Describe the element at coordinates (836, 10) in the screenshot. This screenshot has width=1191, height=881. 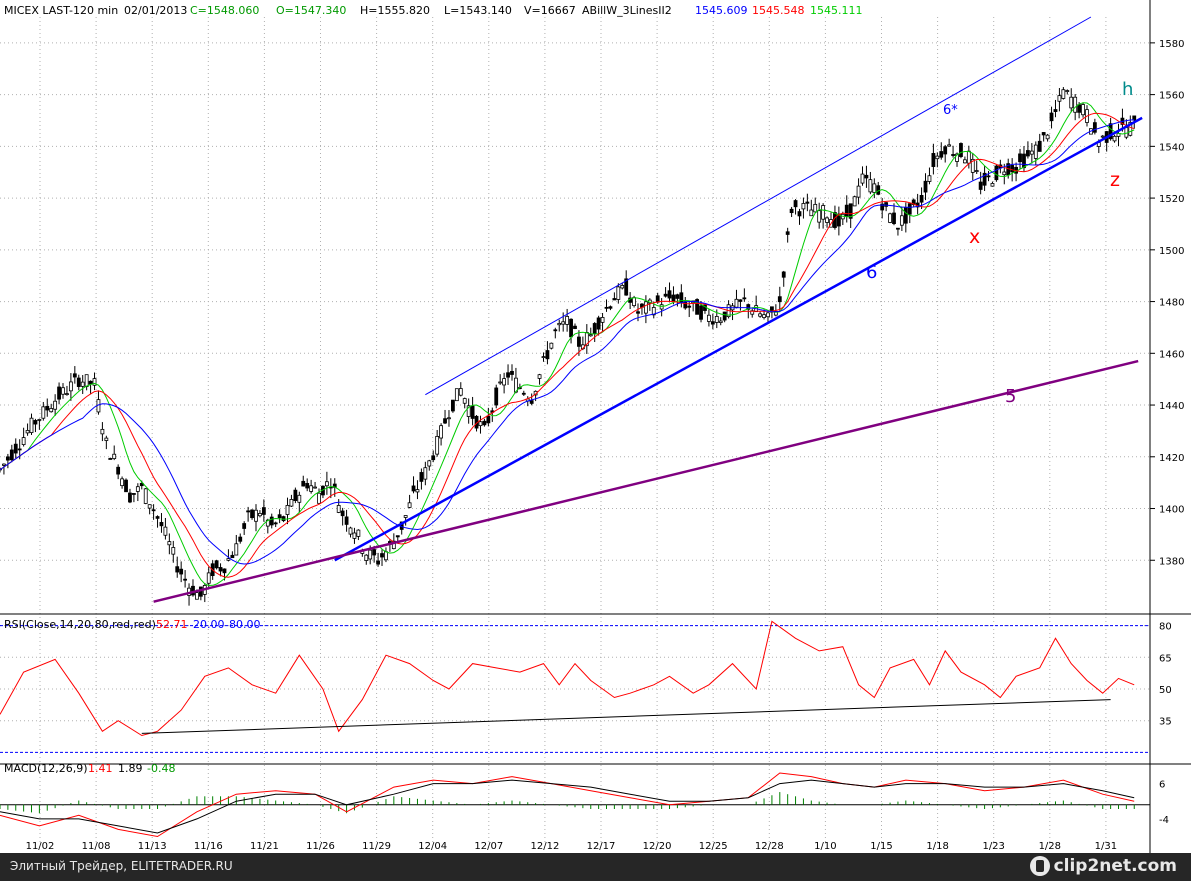
I see `header-indicator-v3: 1545.111` at that location.